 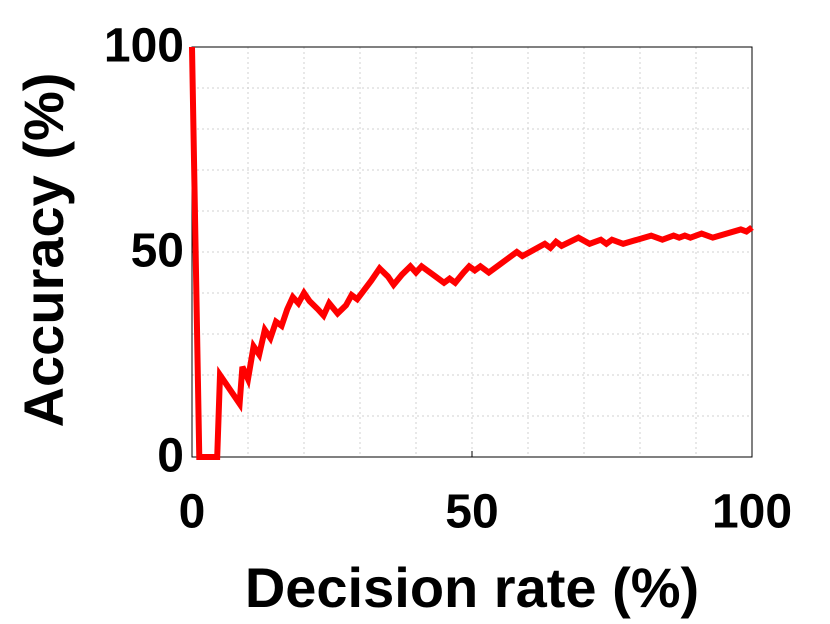 What do you see at coordinates (170, 456) in the screenshot?
I see `y-tick-label: 0` at bounding box center [170, 456].